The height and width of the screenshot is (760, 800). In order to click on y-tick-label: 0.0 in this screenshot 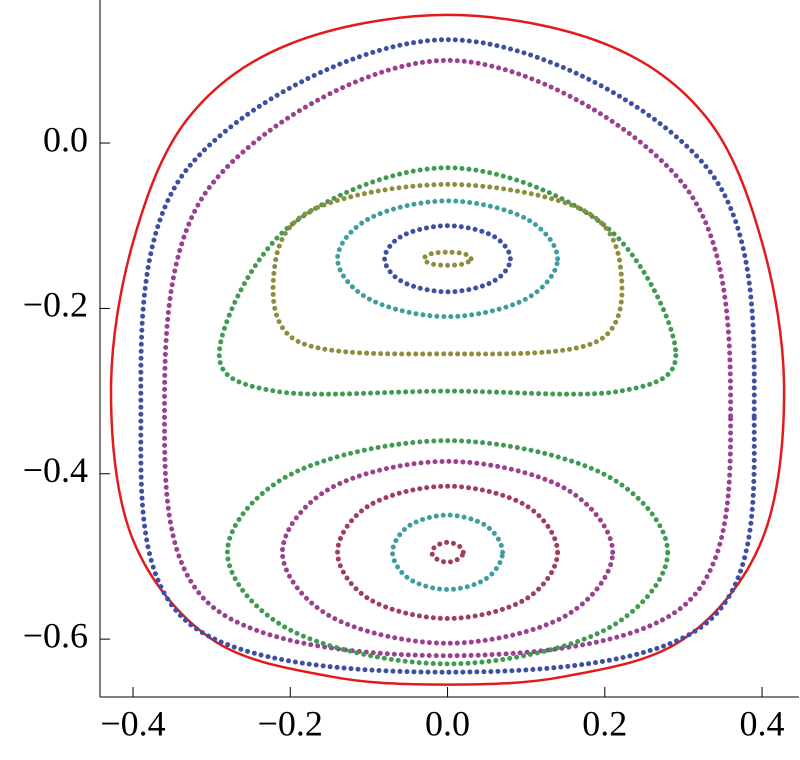, I will do `click(65, 139)`.